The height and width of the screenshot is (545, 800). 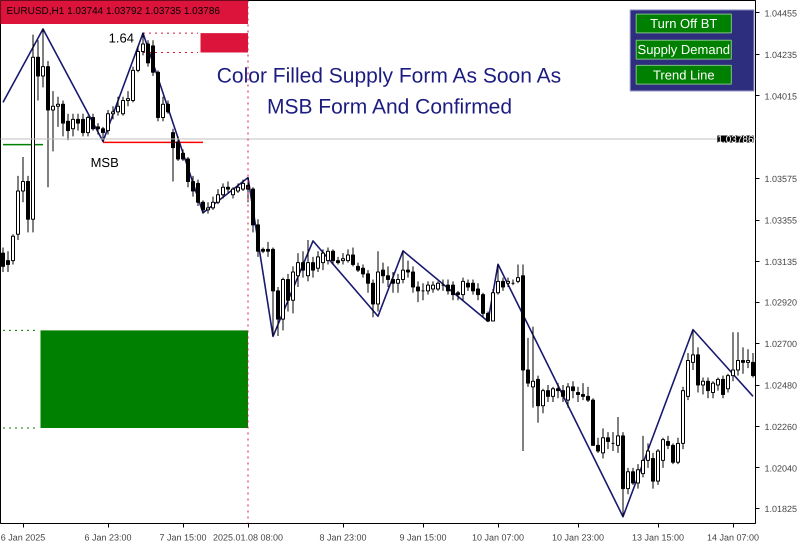 What do you see at coordinates (781, 13) in the screenshot?
I see `y-tick-label: 1.04455` at bounding box center [781, 13].